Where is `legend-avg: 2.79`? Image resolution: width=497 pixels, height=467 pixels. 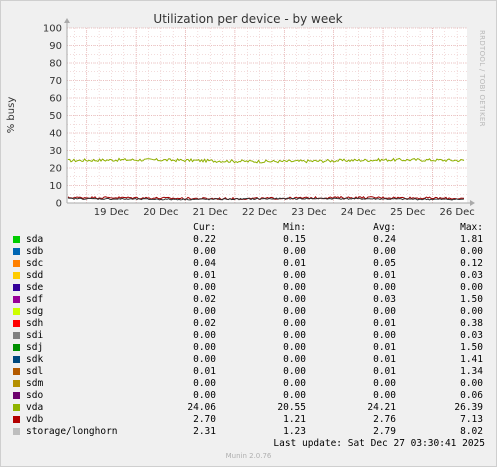 legend-avg: 2.79 is located at coordinates (384, 431).